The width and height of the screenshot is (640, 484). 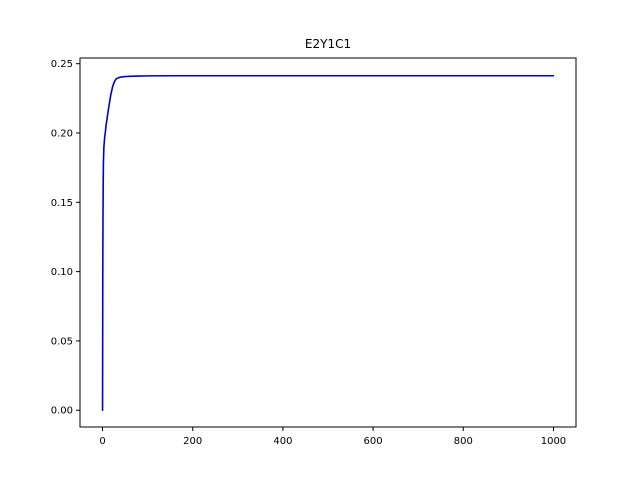 What do you see at coordinates (62, 341) in the screenshot?
I see `y-tick-label: 0.05` at bounding box center [62, 341].